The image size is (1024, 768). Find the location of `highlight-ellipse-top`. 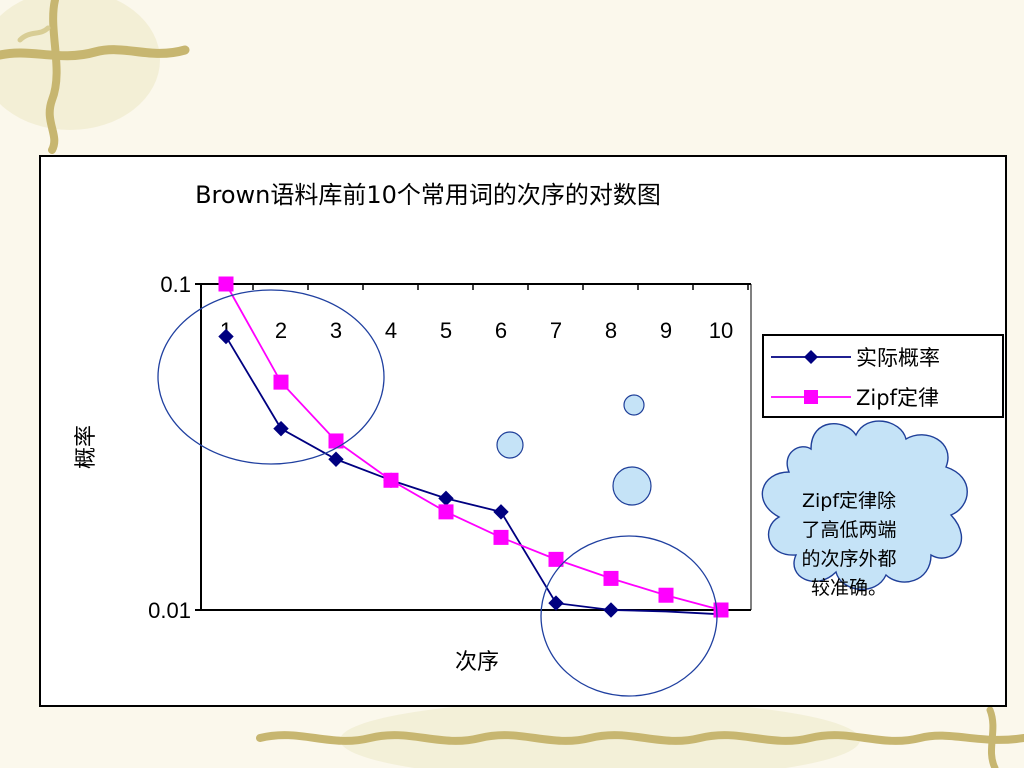

highlight-ellipse-top is located at coordinates (271, 377).